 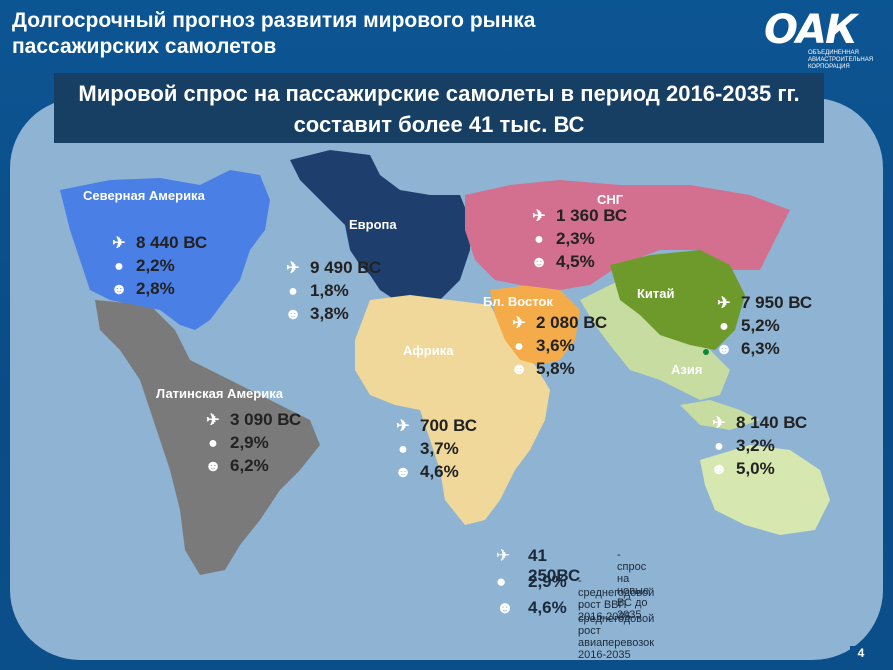 What do you see at coordinates (329, 313) in the screenshot?
I see `europe-traffic: 3,8%` at bounding box center [329, 313].